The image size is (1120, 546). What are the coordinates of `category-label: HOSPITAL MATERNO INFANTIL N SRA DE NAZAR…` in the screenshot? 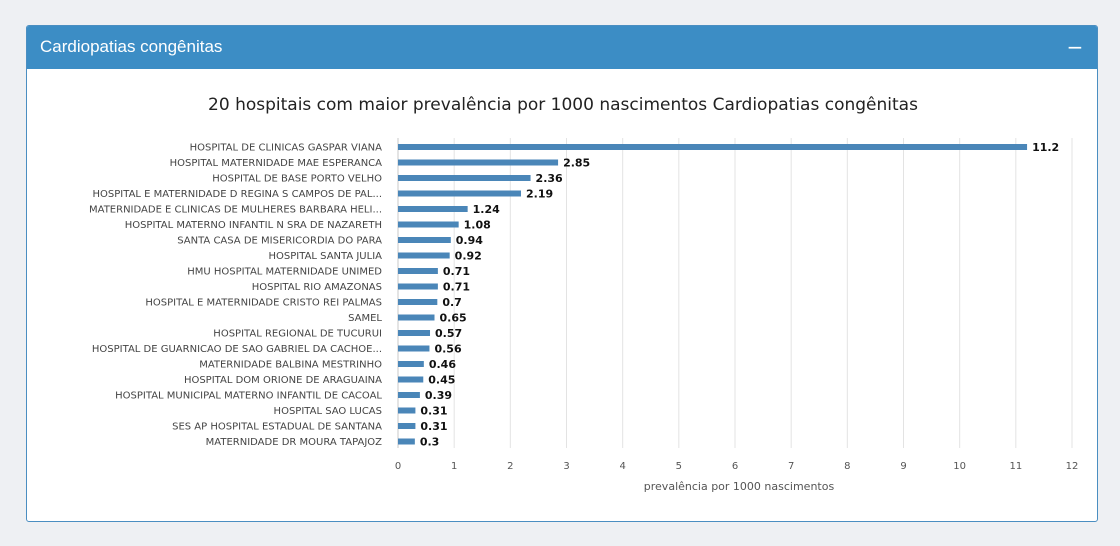 It's located at (253, 225).